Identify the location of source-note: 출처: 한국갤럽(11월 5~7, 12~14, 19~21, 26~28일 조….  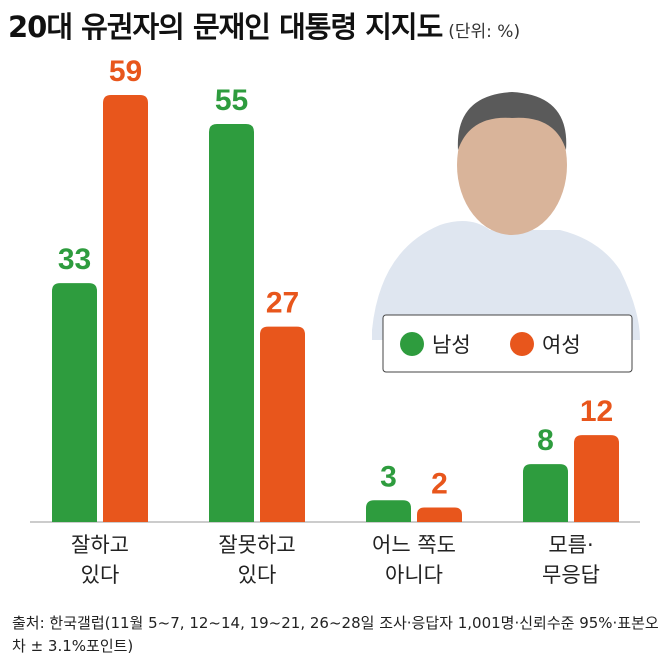
(335, 634).